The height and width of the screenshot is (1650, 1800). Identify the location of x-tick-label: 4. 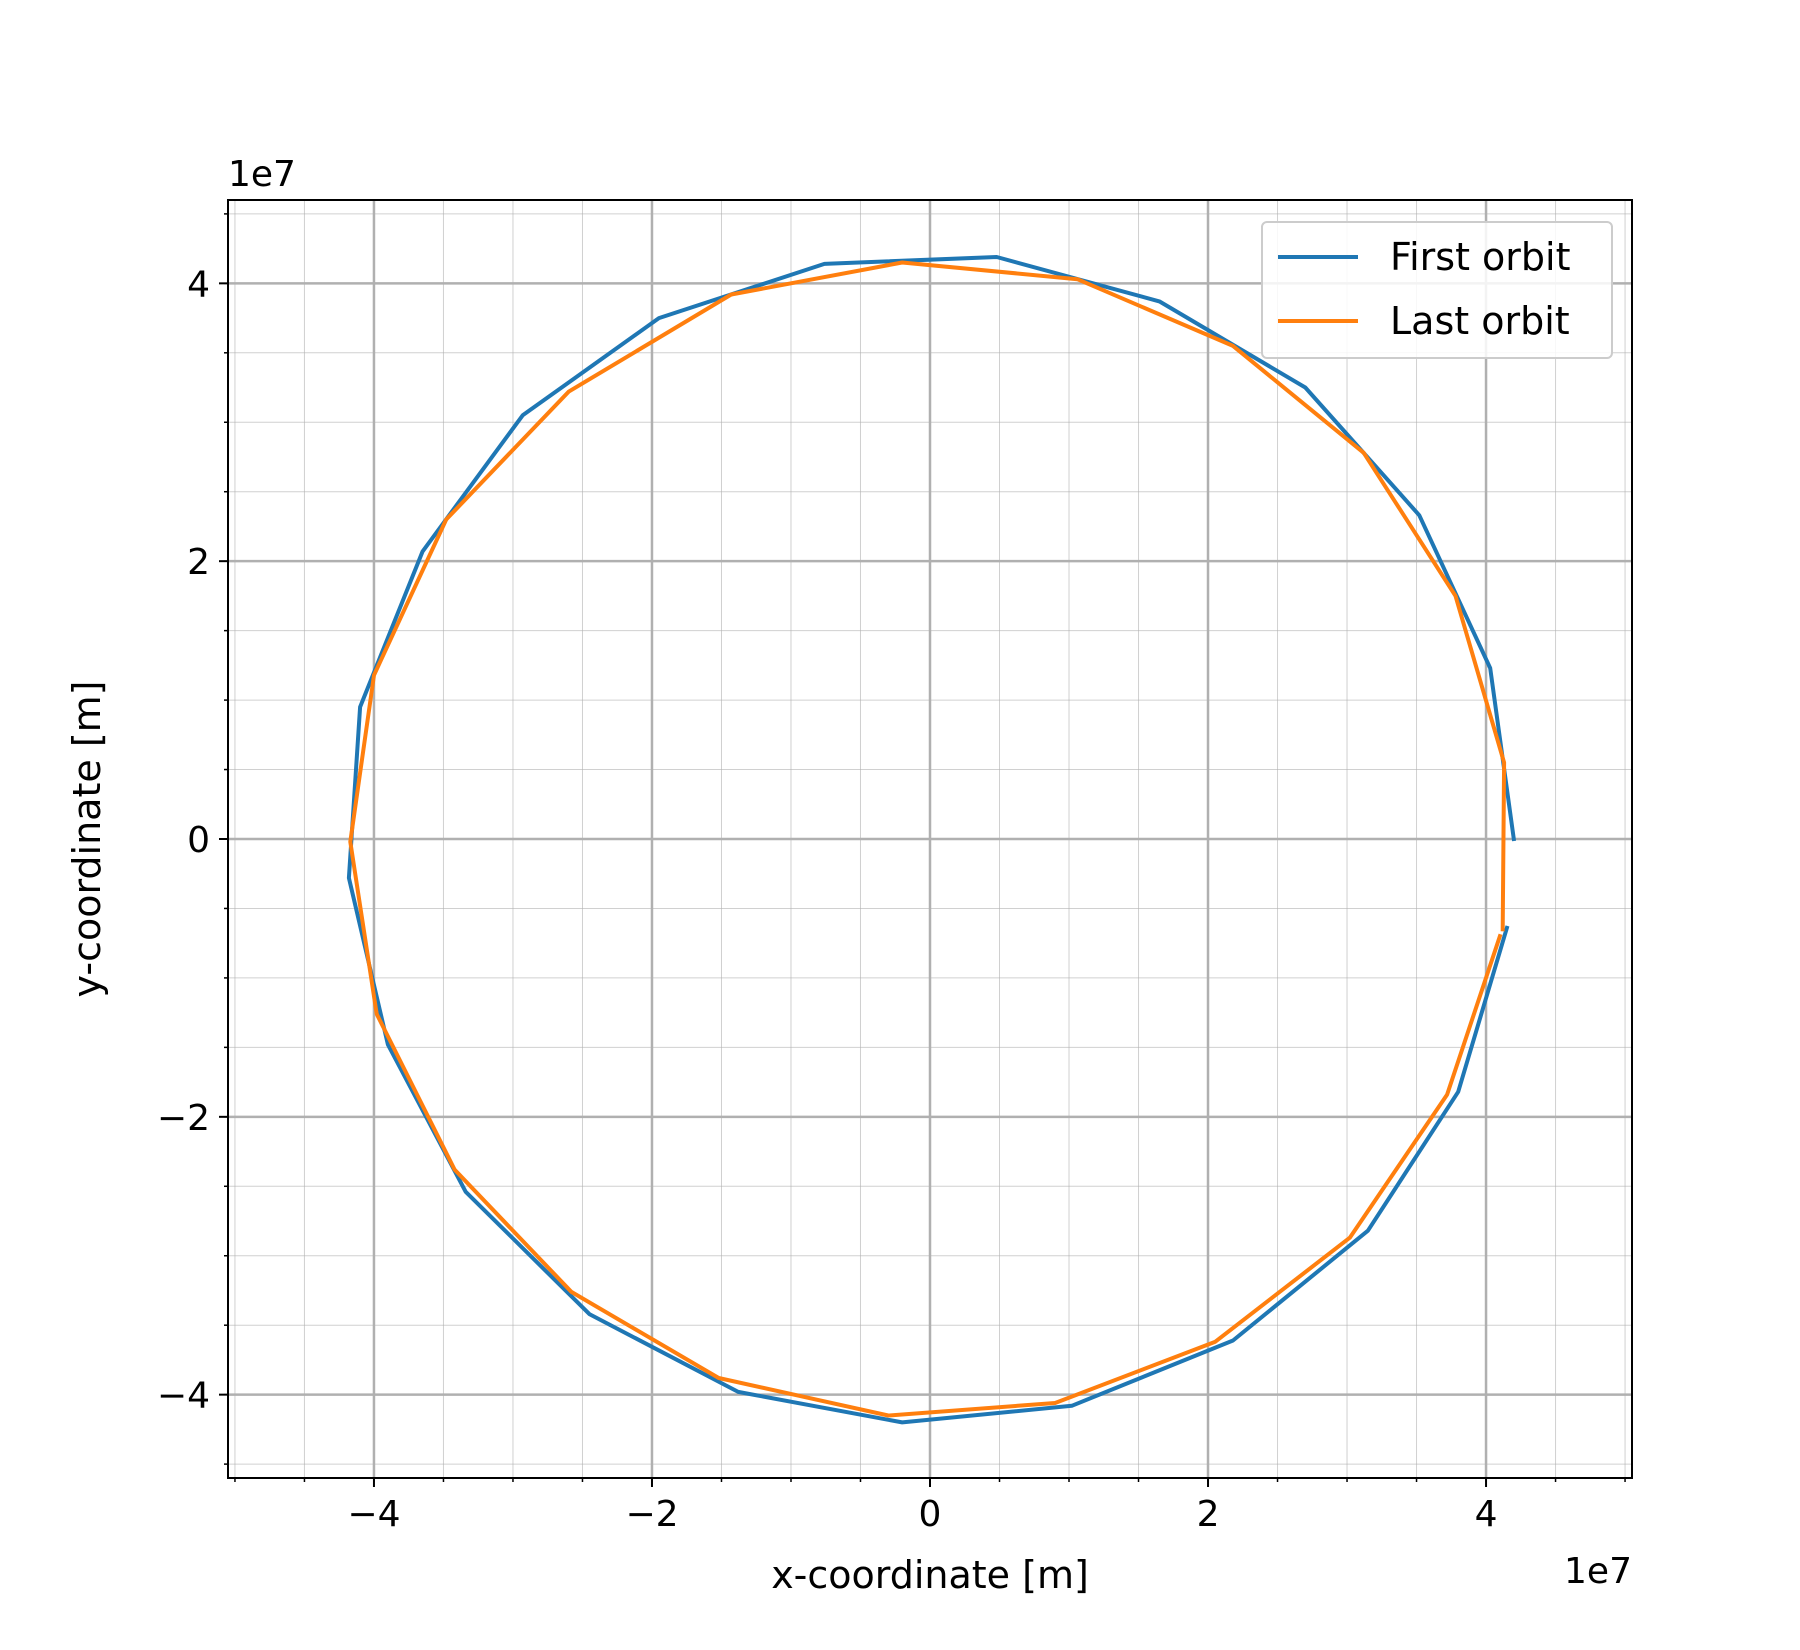
(1486, 1514).